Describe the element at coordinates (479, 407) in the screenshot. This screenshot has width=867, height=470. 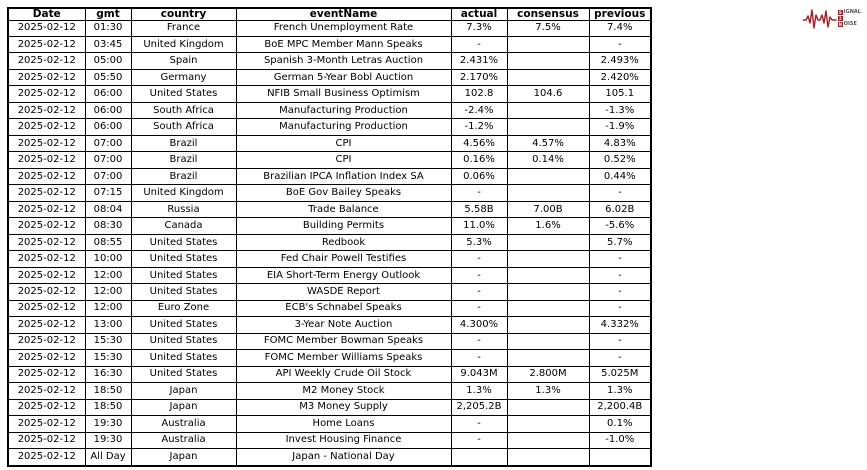
I see `cell: 2,205.2B` at that location.